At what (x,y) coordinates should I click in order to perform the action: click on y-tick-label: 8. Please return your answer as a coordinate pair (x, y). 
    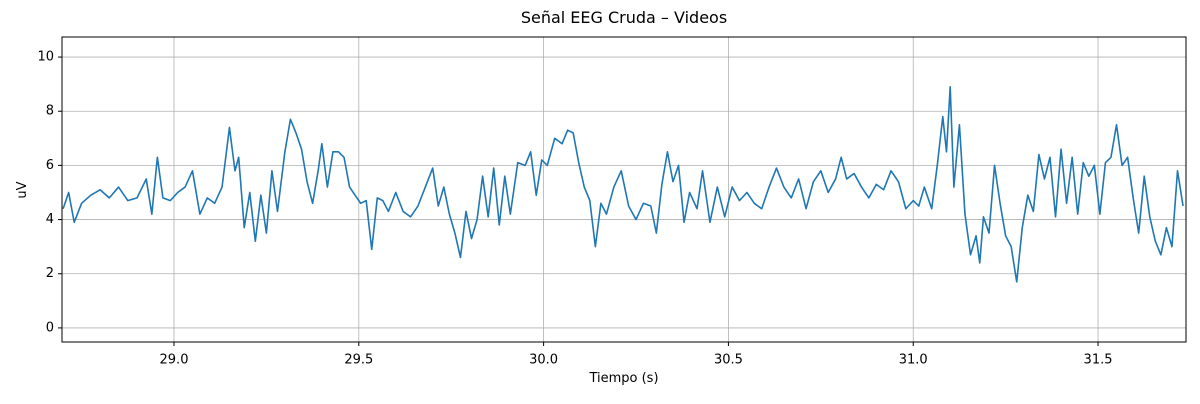
    Looking at the image, I should click on (50, 111).